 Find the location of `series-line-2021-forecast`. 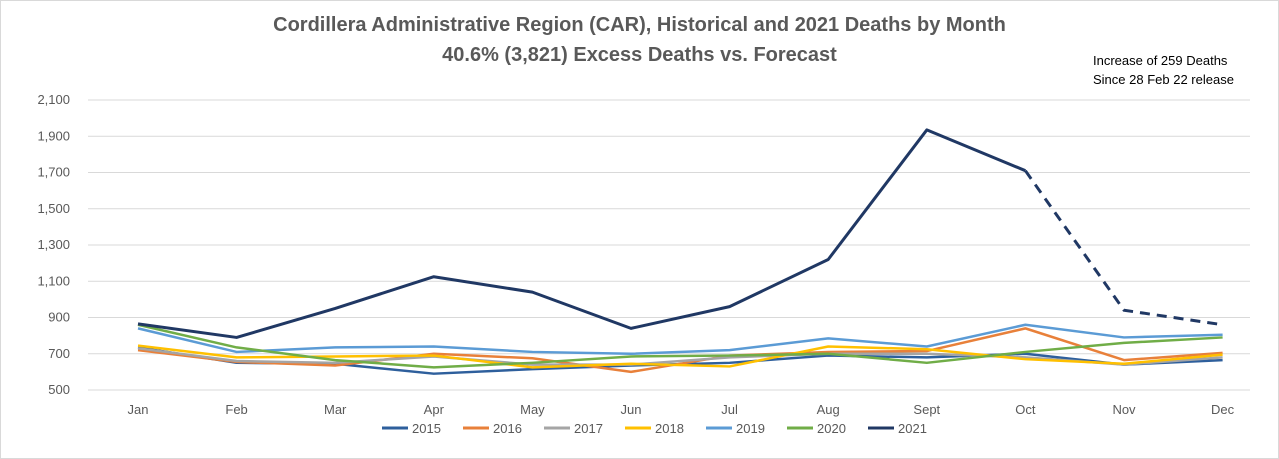

series-line-2021-forecast is located at coordinates (1123, 248).